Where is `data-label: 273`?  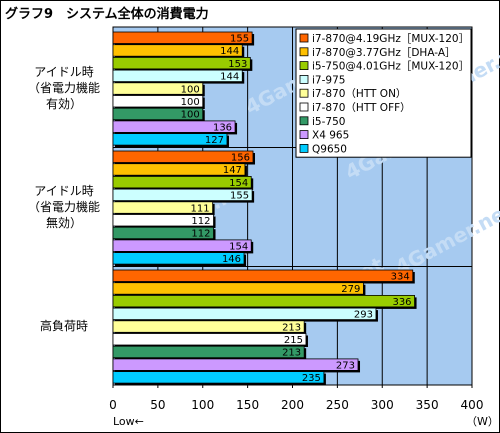 data-label: 273 is located at coordinates (345, 365).